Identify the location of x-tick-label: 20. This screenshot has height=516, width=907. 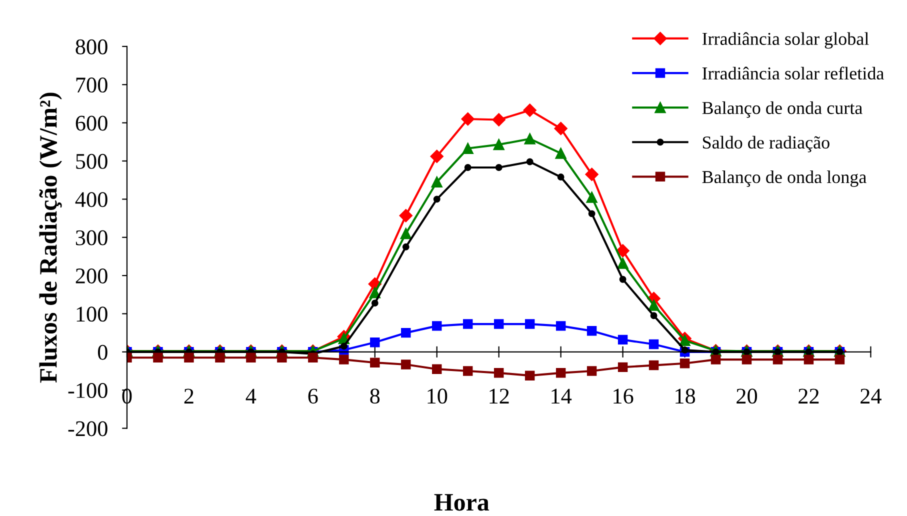
(747, 396).